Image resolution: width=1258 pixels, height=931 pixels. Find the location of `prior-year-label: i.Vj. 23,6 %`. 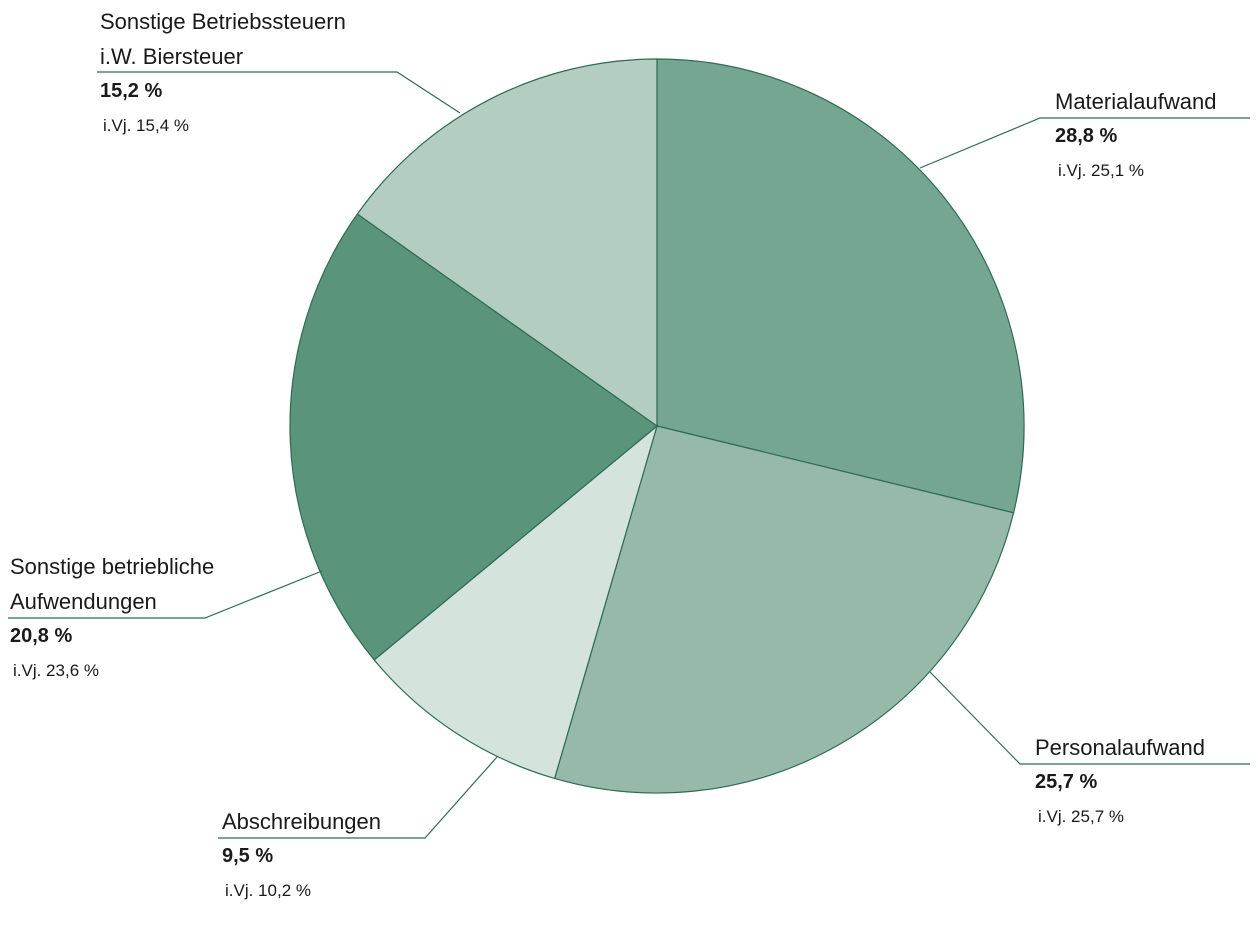

prior-year-label: i.Vj. 23,6 % is located at coordinates (56, 670).